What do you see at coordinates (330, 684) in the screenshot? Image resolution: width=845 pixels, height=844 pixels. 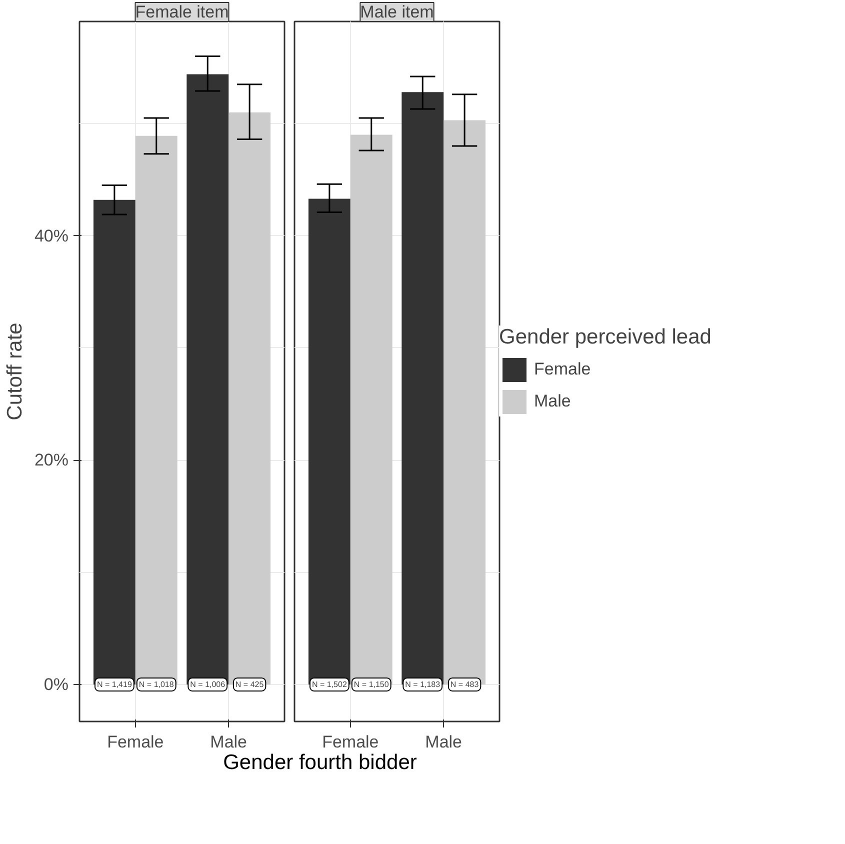 I see `annotation: N = 1,502` at bounding box center [330, 684].